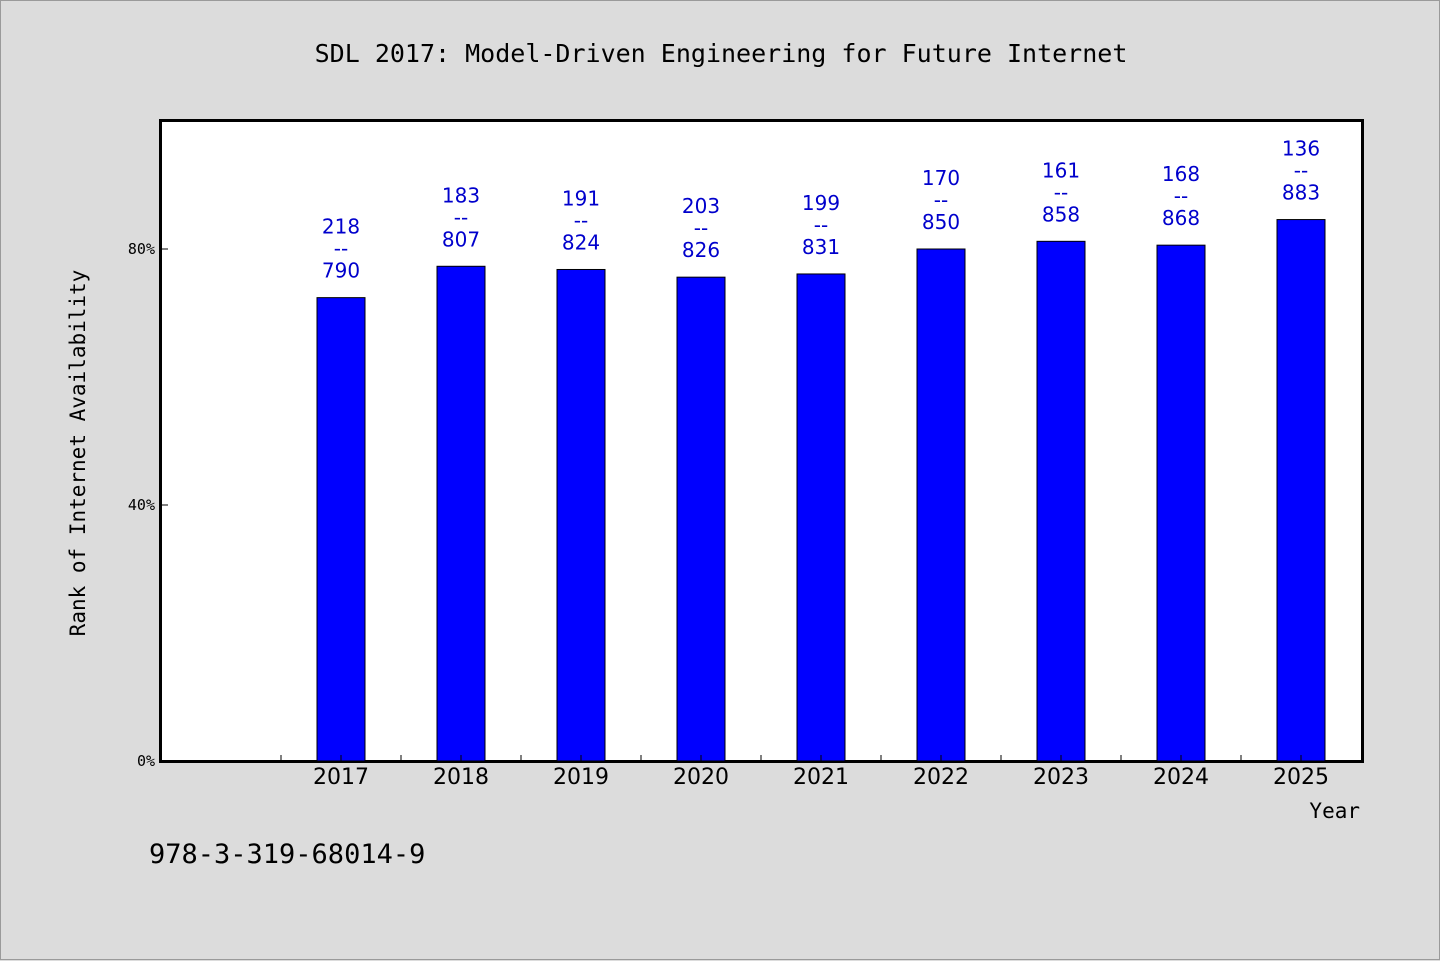  I want to click on bar-2017, so click(341, 529).